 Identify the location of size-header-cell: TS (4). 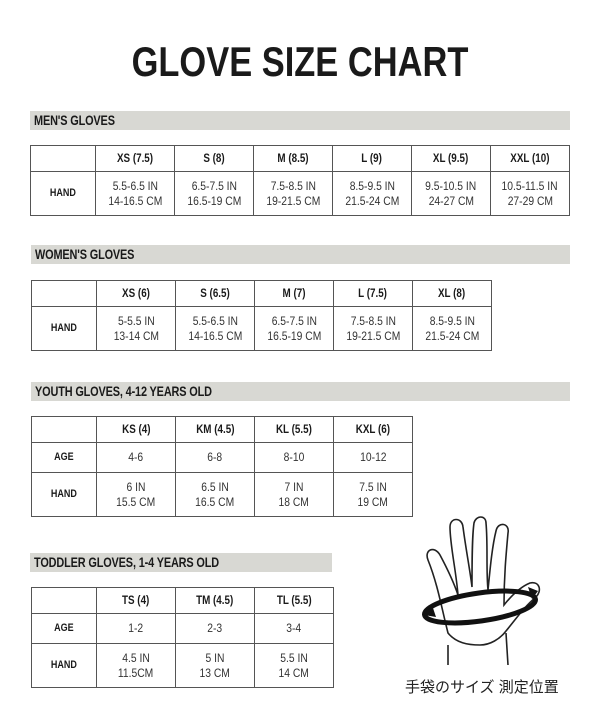
(136, 600).